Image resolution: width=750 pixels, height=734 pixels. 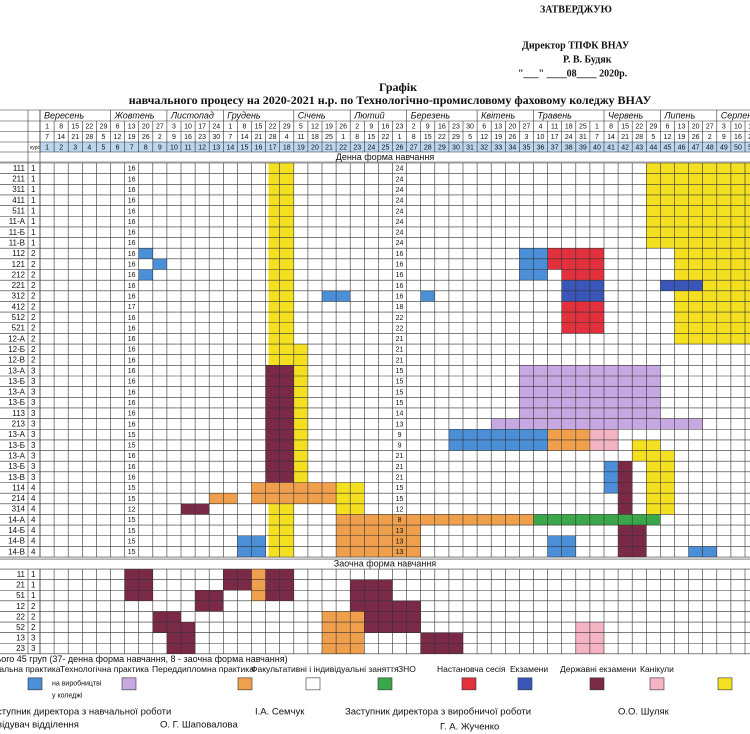 I want to click on week-start-date: 22, so click(x=273, y=126).